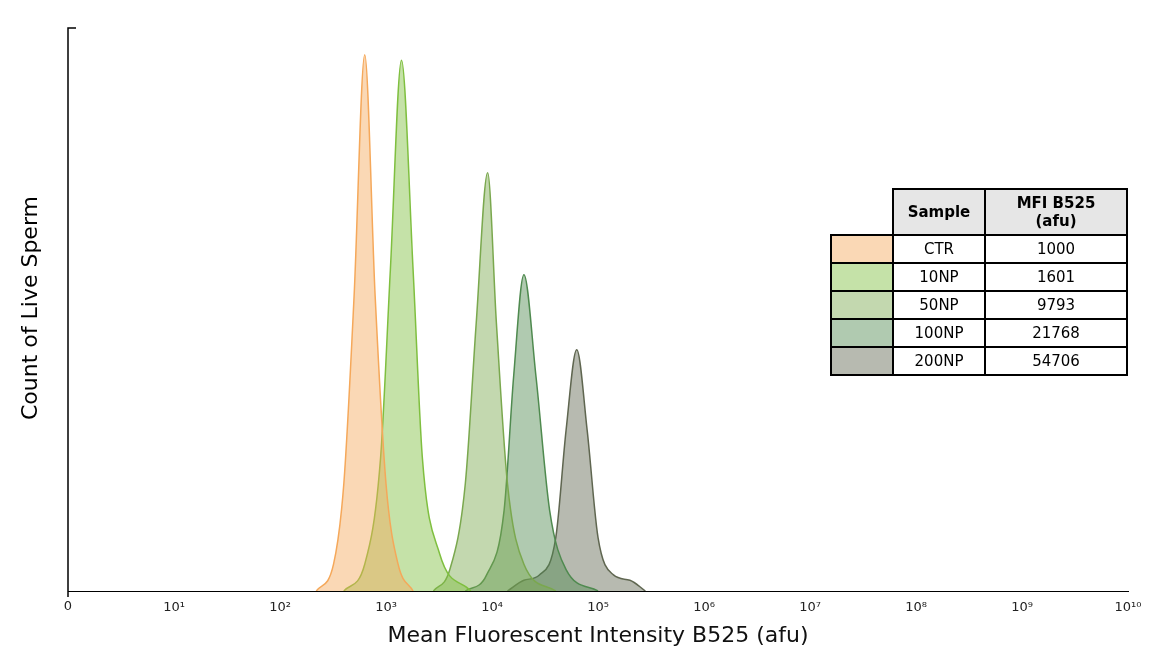  I want to click on x-tick-label: 10¹⁰, so click(1128, 607).